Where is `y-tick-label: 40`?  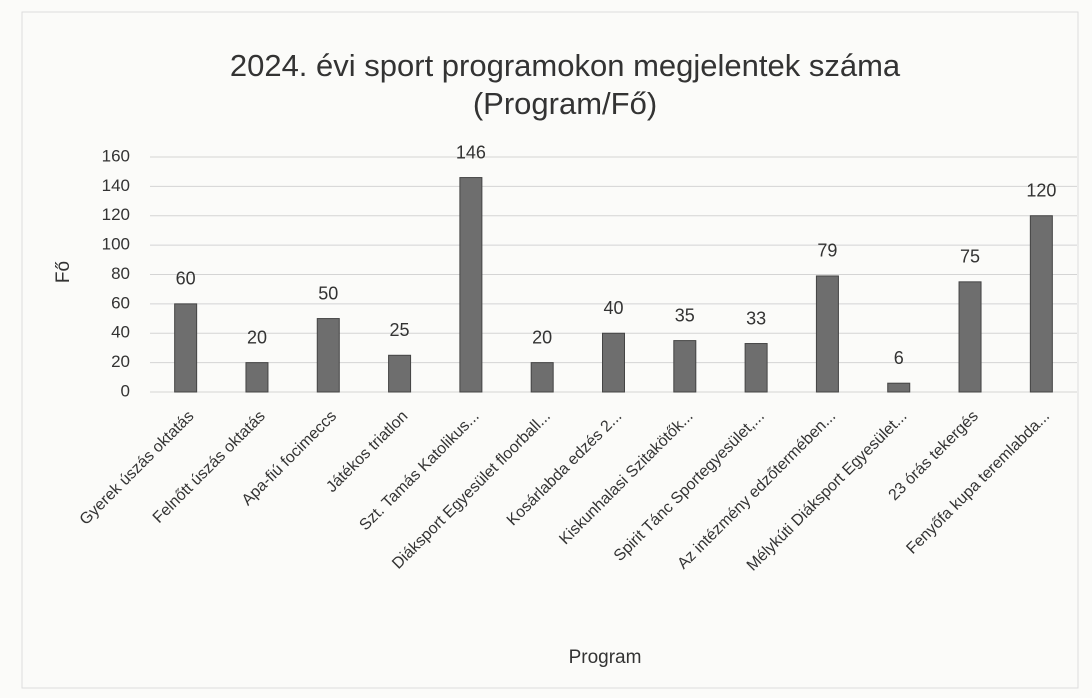 y-tick-label: 40 is located at coordinates (120, 332).